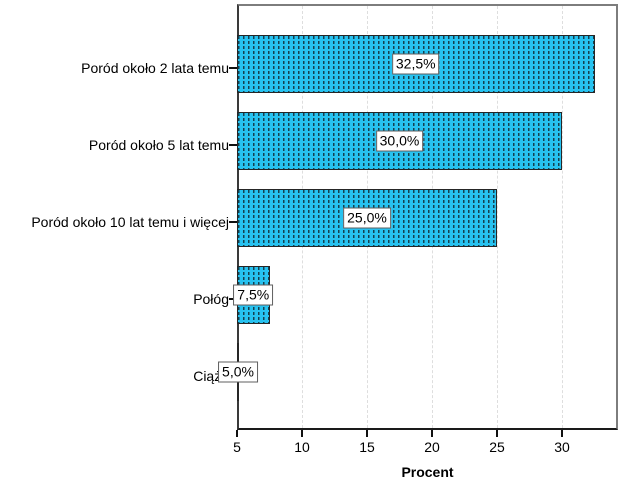  What do you see at coordinates (118, 299) in the screenshot?
I see `category-row: Połóg` at bounding box center [118, 299].